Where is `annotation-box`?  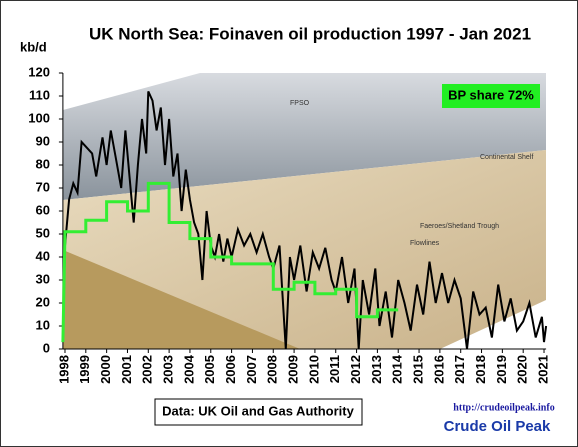
annotation-box is located at coordinates (491, 96).